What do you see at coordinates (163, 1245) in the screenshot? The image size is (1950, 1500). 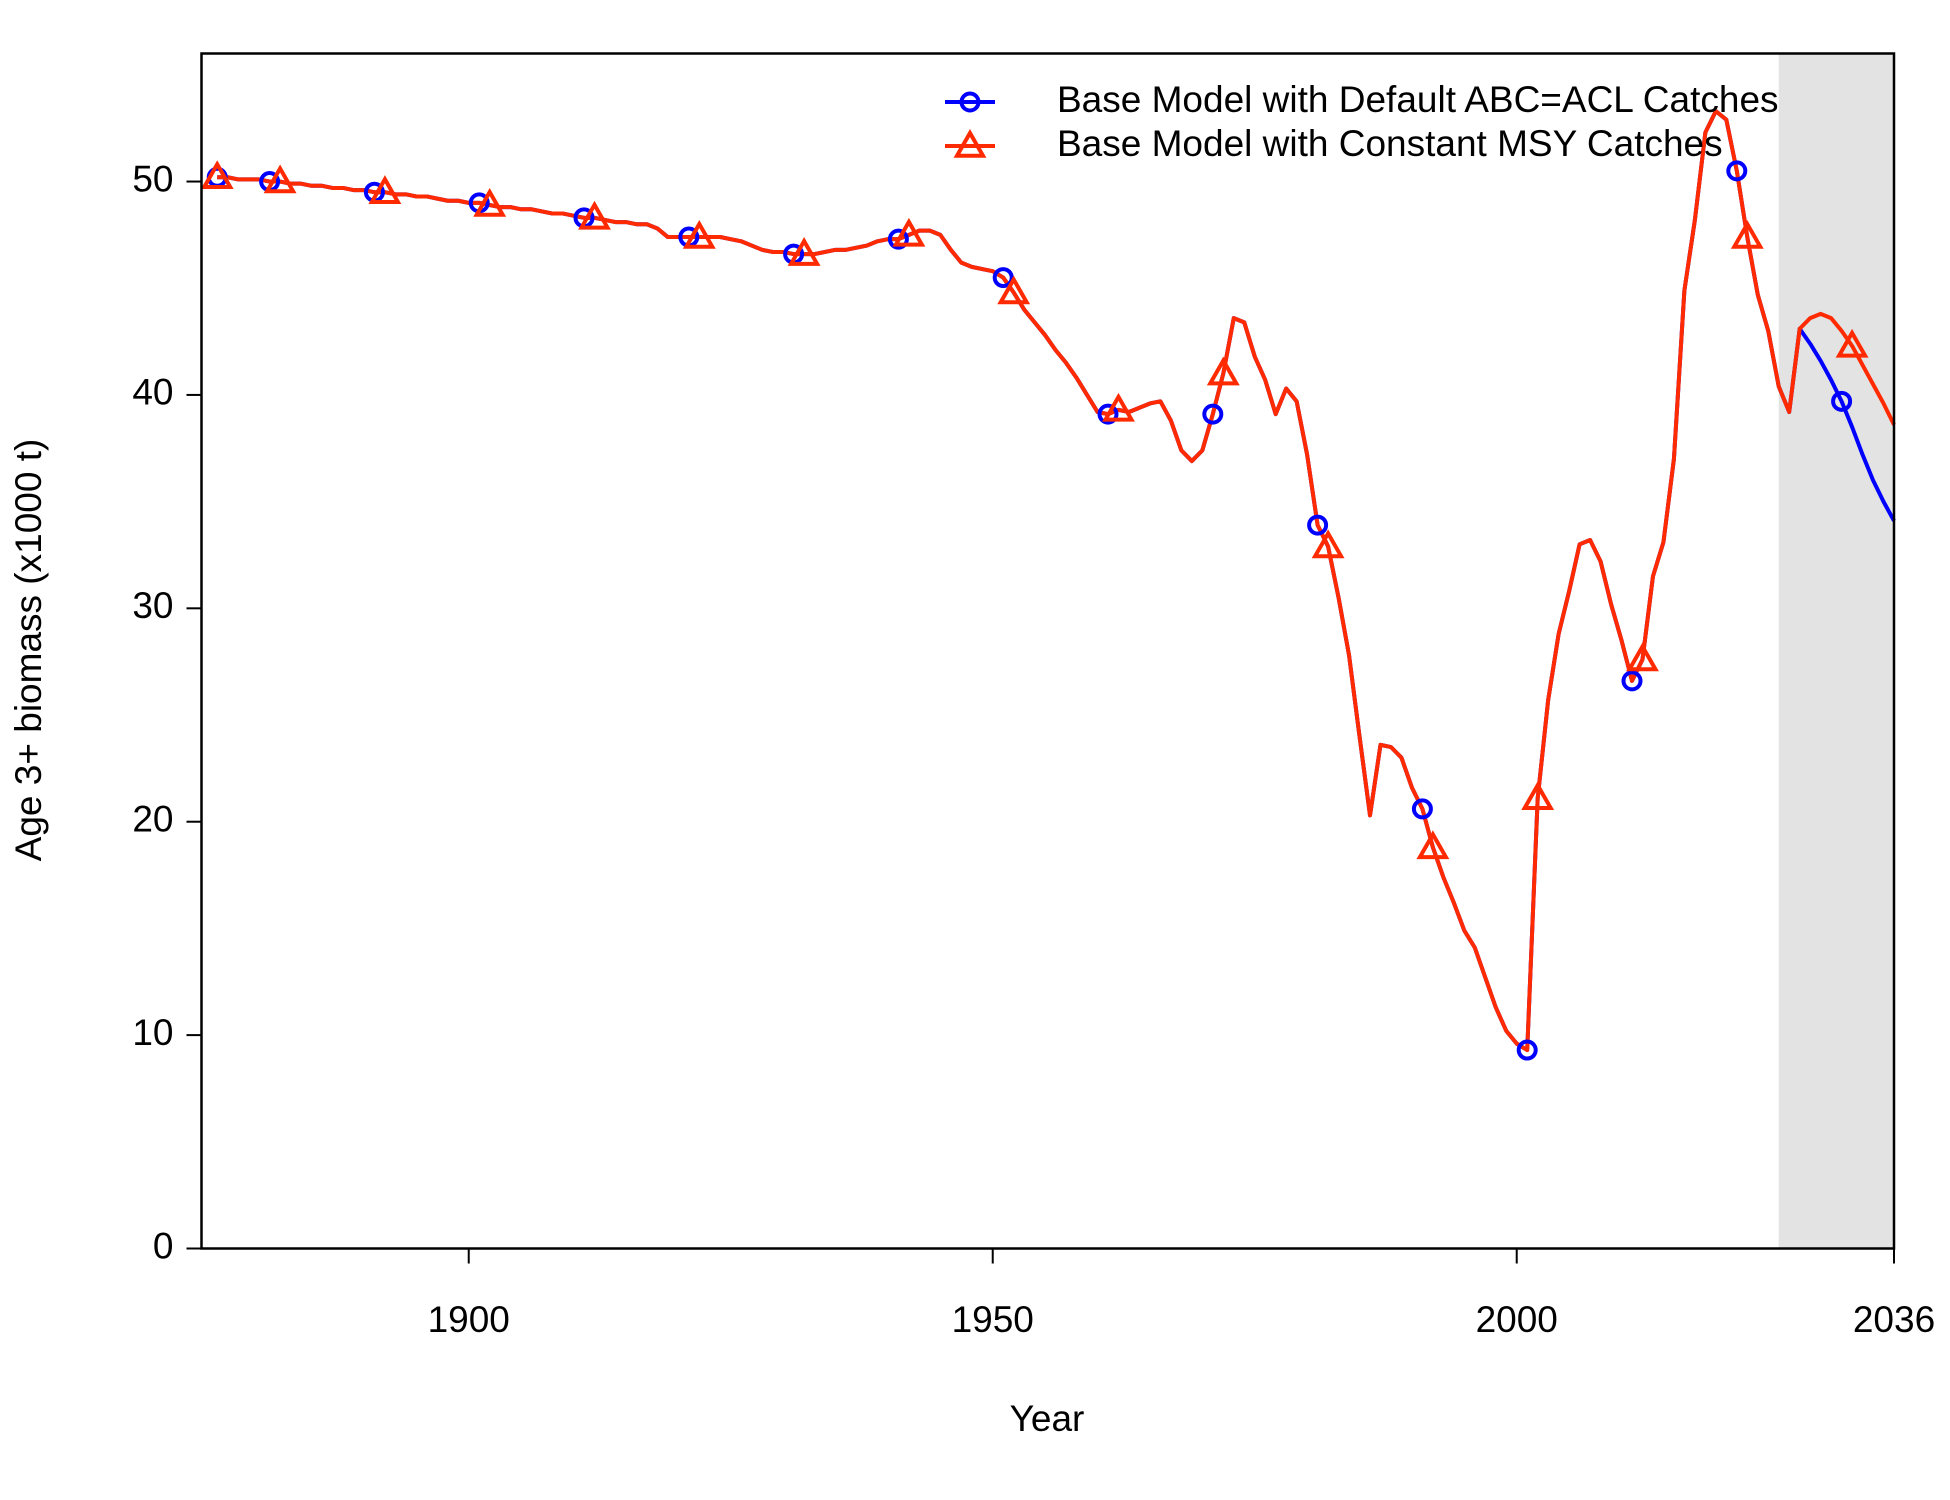 I see `y-tick-label: 0` at bounding box center [163, 1245].